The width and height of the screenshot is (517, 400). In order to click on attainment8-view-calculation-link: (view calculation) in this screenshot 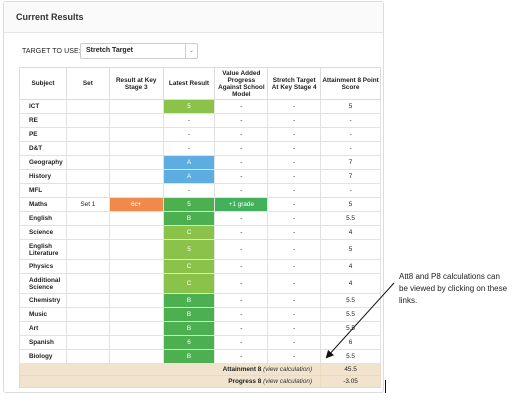, I will do `click(288, 369)`.